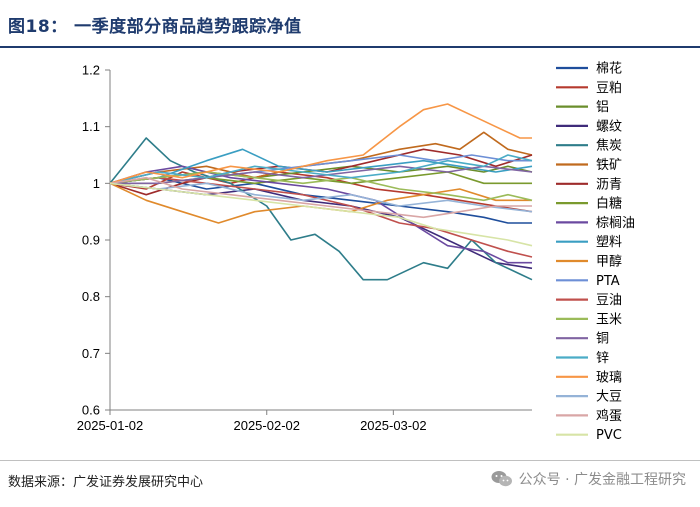 Image resolution: width=700 pixels, height=507 pixels. I want to click on legend-label: PVC, so click(609, 435).